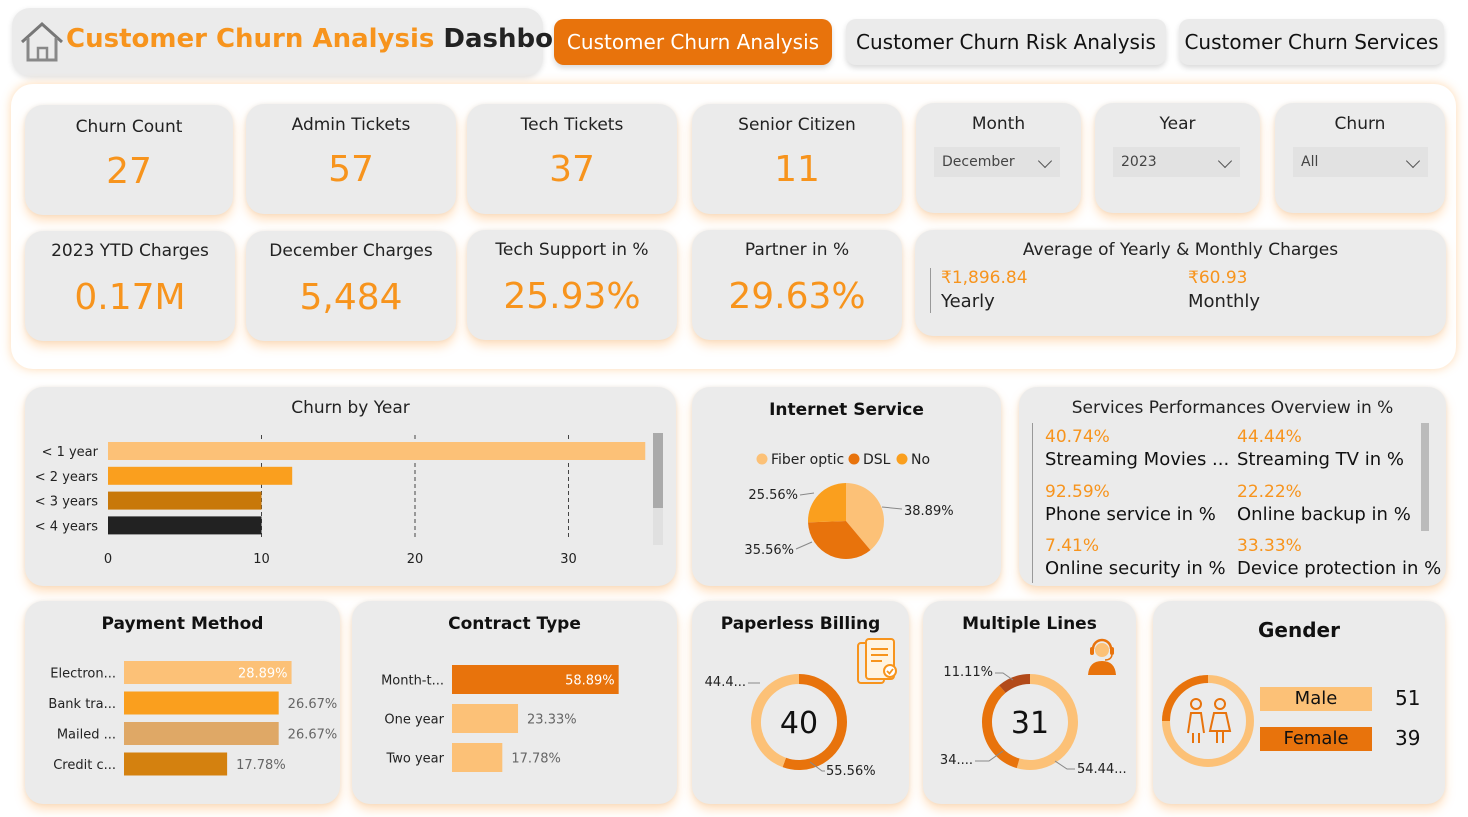  I want to click on month-dropdown: December, so click(997, 162).